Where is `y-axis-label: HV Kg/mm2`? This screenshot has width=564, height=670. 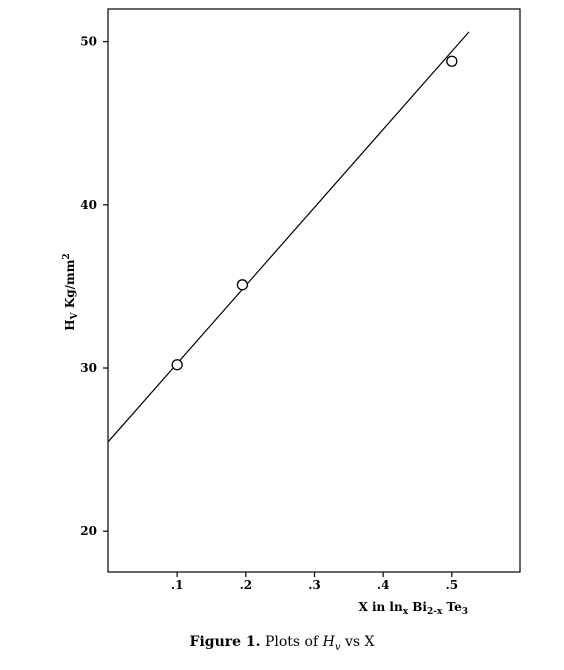 y-axis-label: HV Kg/mm2 is located at coordinates (71, 291).